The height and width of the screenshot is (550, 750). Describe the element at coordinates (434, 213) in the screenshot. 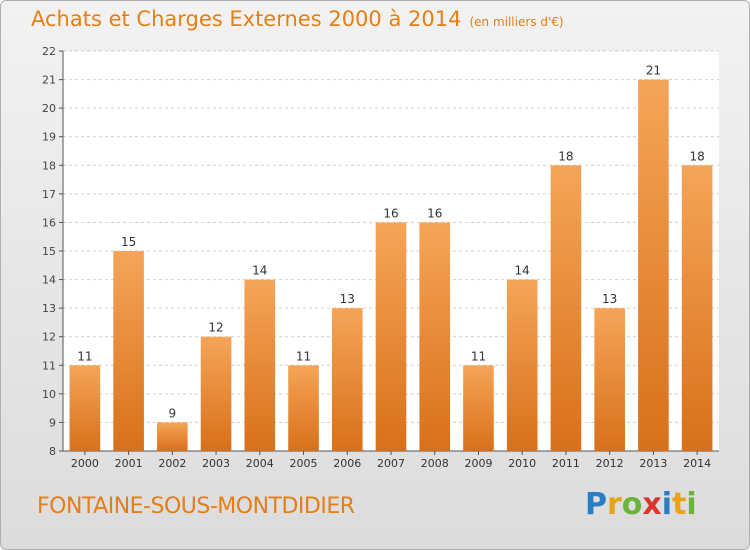

I see `data-label-2008: 16` at that location.